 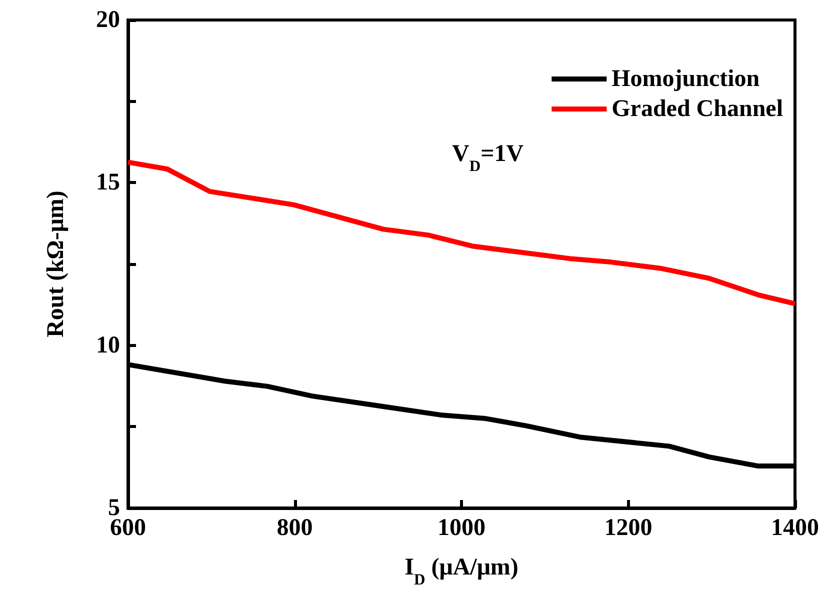 What do you see at coordinates (294, 528) in the screenshot?
I see `x-tick-label: 800` at bounding box center [294, 528].